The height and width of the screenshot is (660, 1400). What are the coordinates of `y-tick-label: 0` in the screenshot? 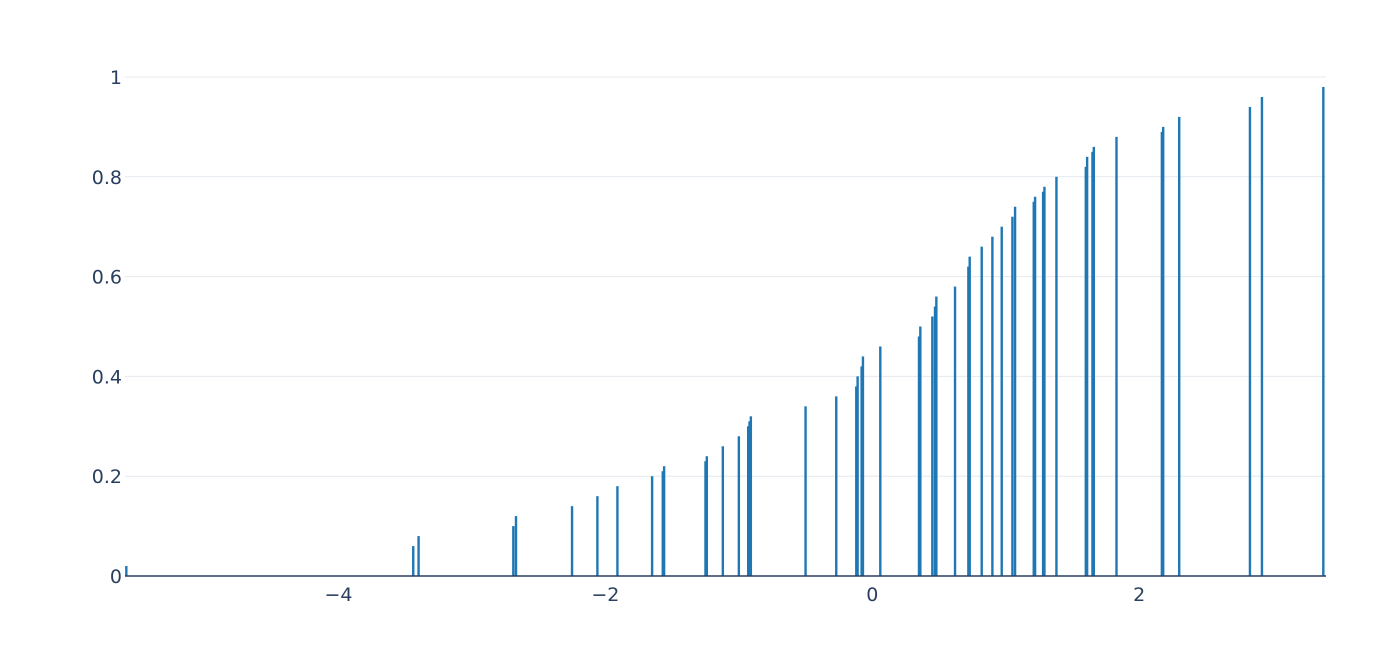 It's located at (116, 577).